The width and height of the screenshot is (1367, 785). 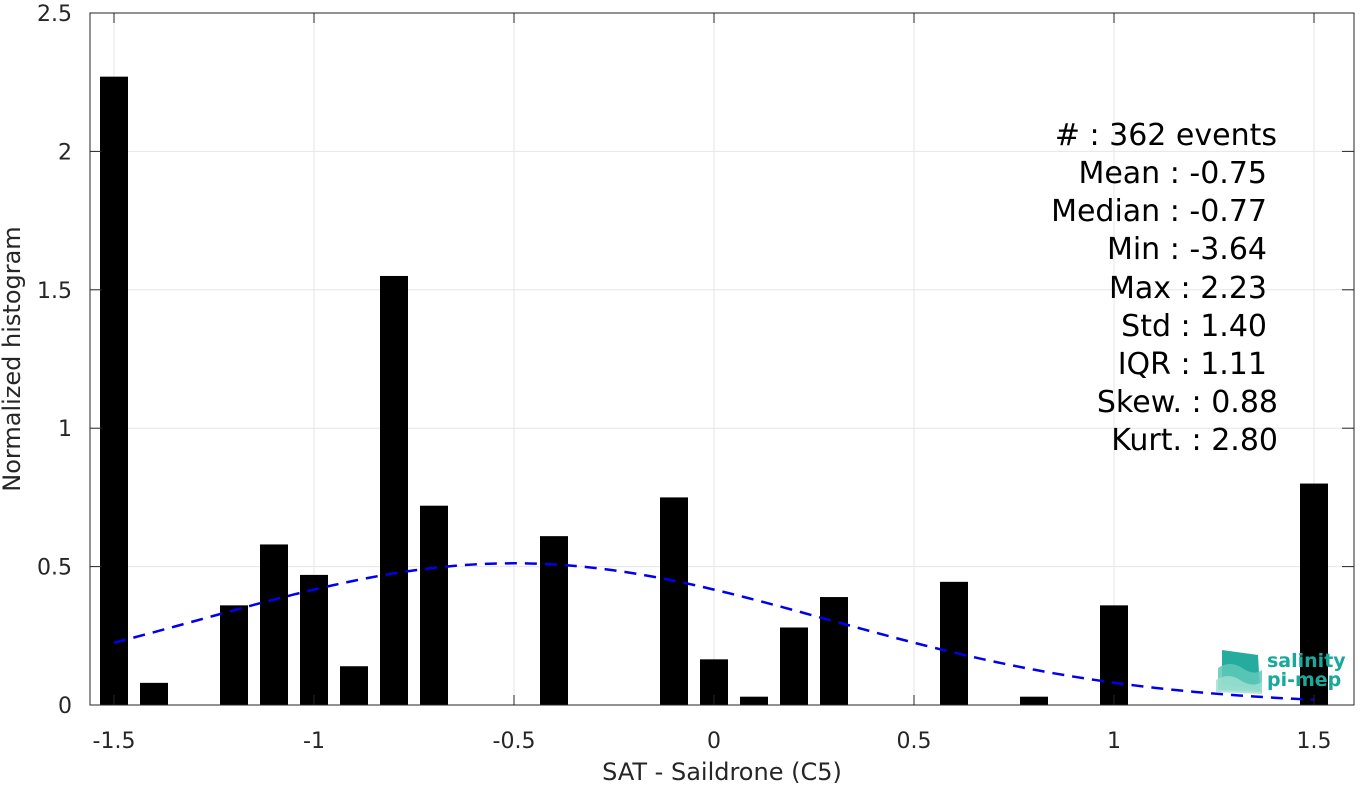 What do you see at coordinates (1304, 680) in the screenshot?
I see `logo-line2: pi-mep` at bounding box center [1304, 680].